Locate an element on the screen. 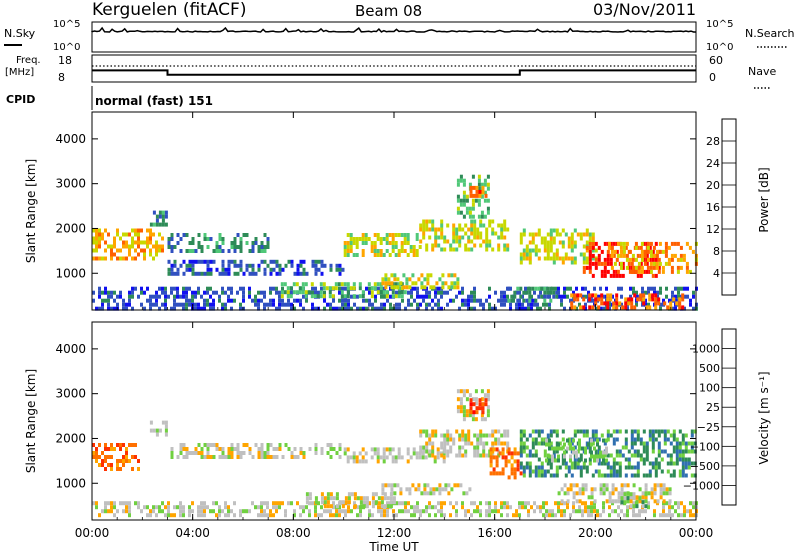 Image resolution: width=800 pixels, height=554 pixels. x-tick-label: 12:00 is located at coordinates (394, 533).